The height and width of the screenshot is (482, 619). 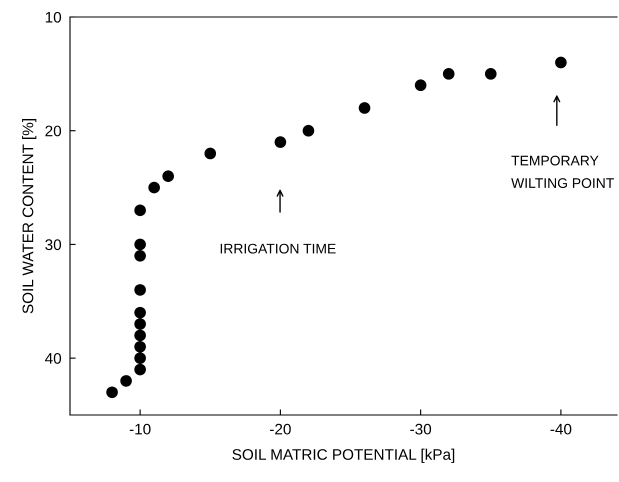 I want to click on y-tick-label: 40, so click(x=53, y=358).